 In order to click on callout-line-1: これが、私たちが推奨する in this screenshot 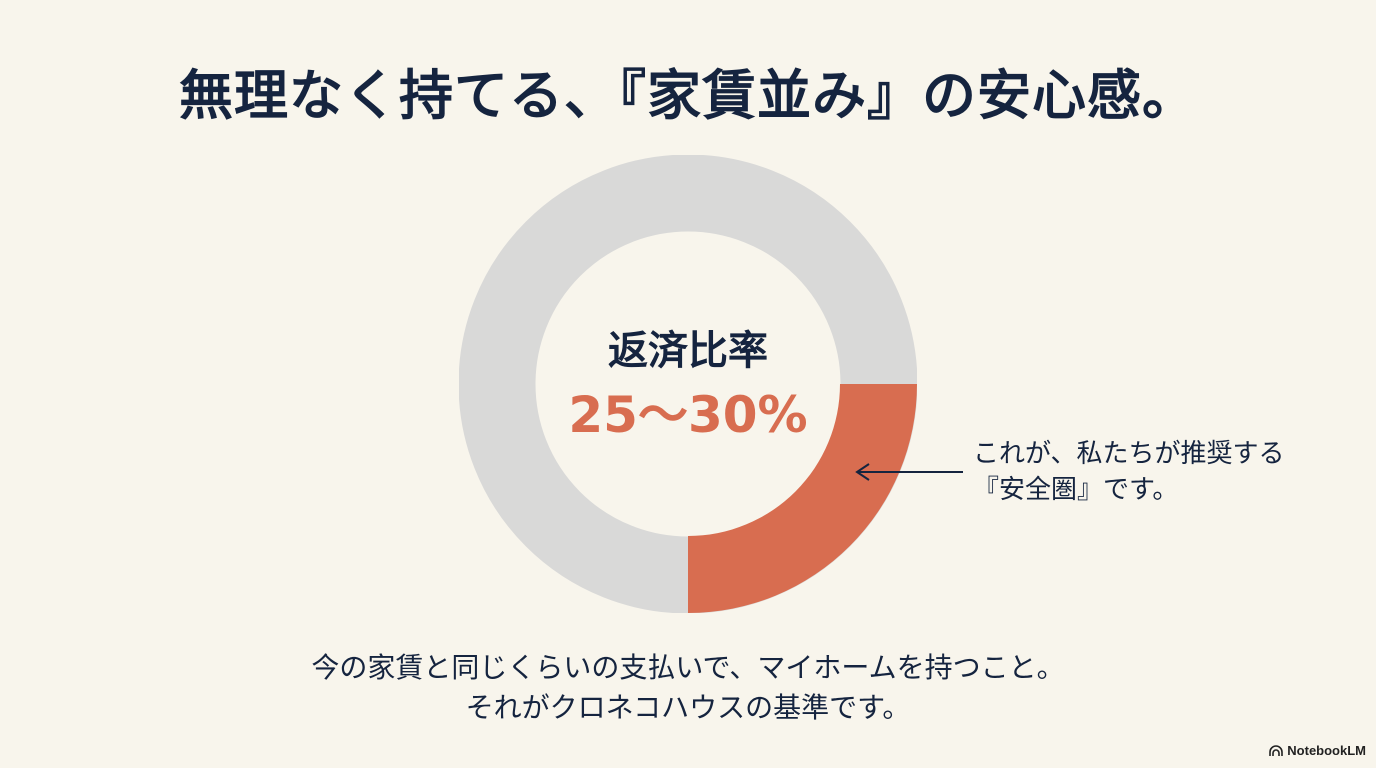, I will do `click(1129, 454)`.